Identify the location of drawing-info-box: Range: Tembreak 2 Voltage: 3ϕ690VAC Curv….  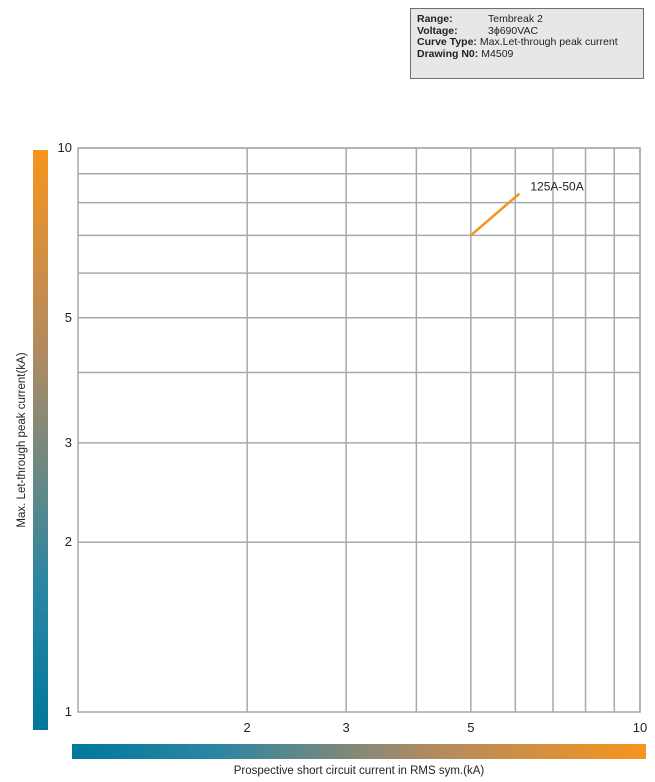
(527, 43).